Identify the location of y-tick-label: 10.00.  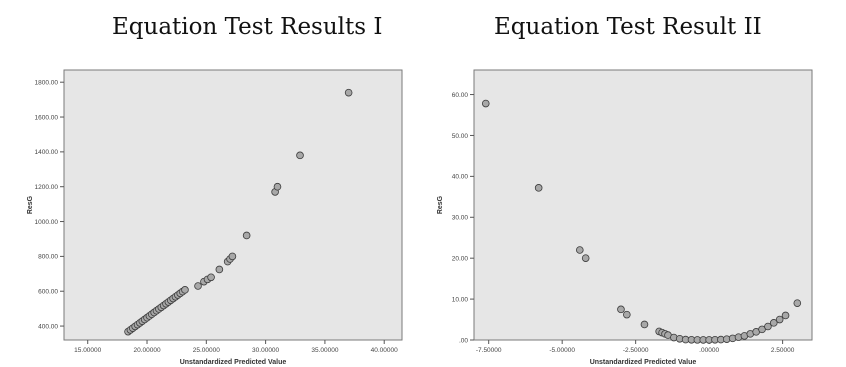
(460, 299).